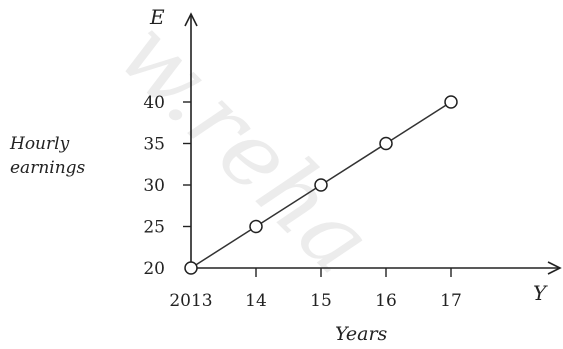  I want to click on y-ticks: 20 25 30 35 40, so click(167, 186).